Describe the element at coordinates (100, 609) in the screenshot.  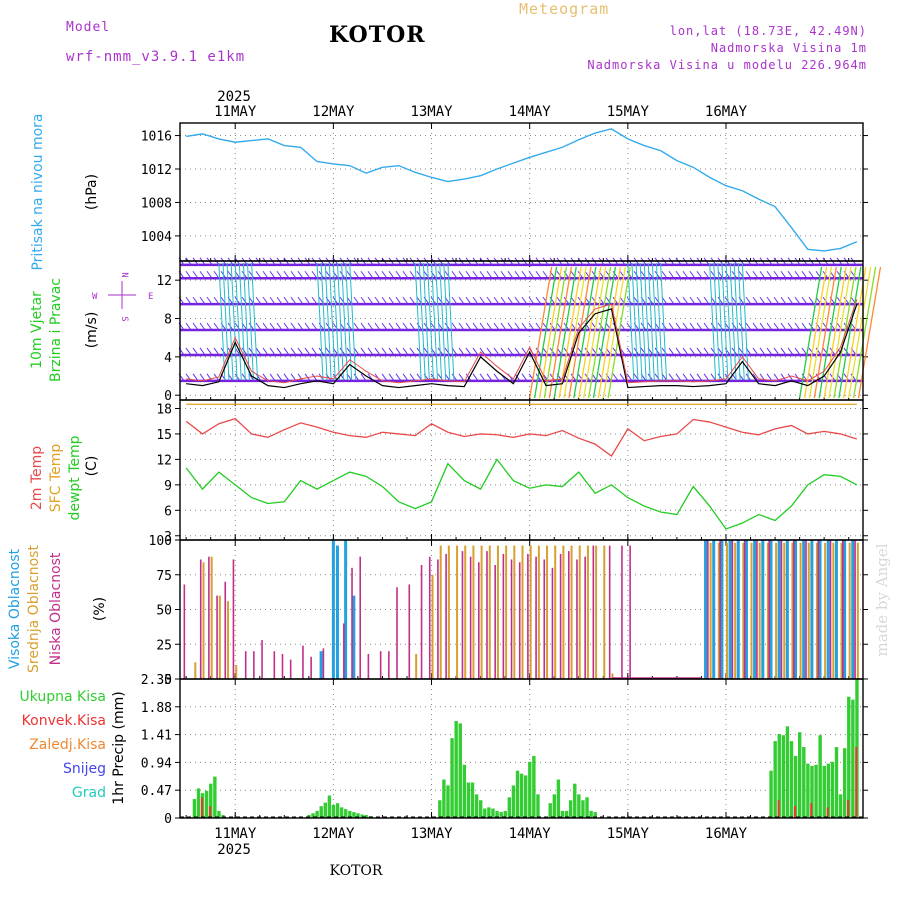
I see `cloud-unit: (%)` at that location.